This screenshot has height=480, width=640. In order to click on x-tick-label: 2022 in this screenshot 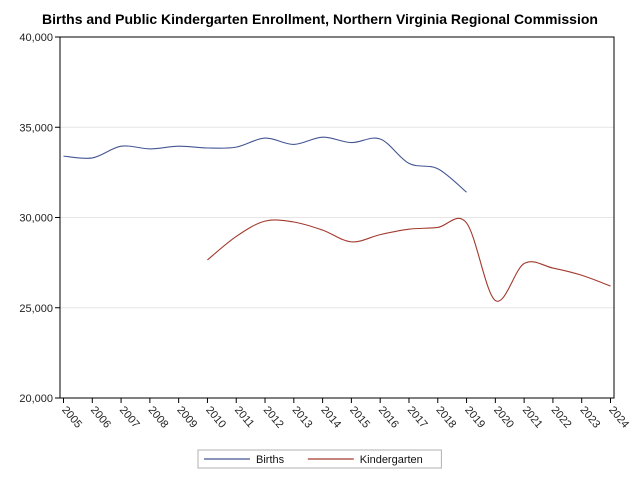, I will do `click(561, 417)`.